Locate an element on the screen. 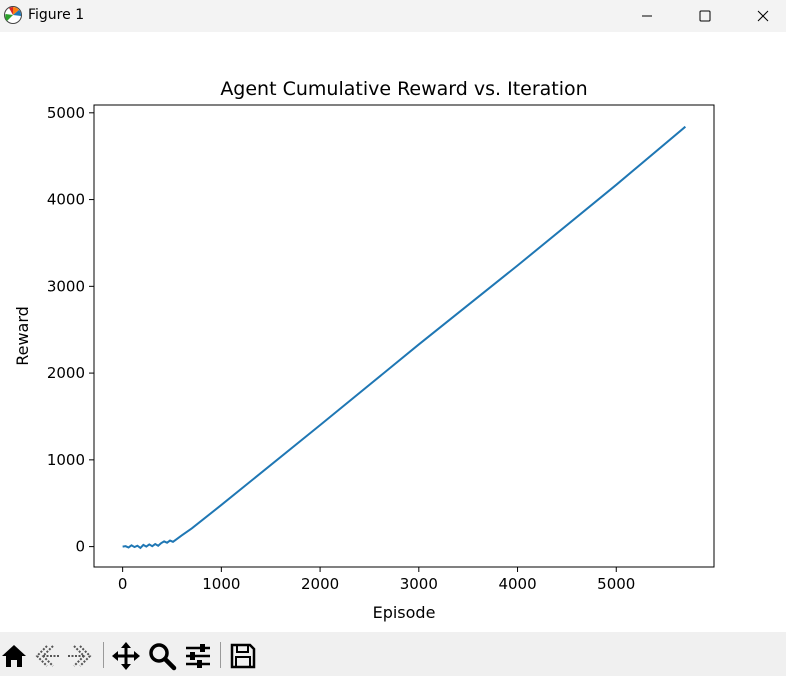  y-tick-label: 5000 is located at coordinates (66, 113).